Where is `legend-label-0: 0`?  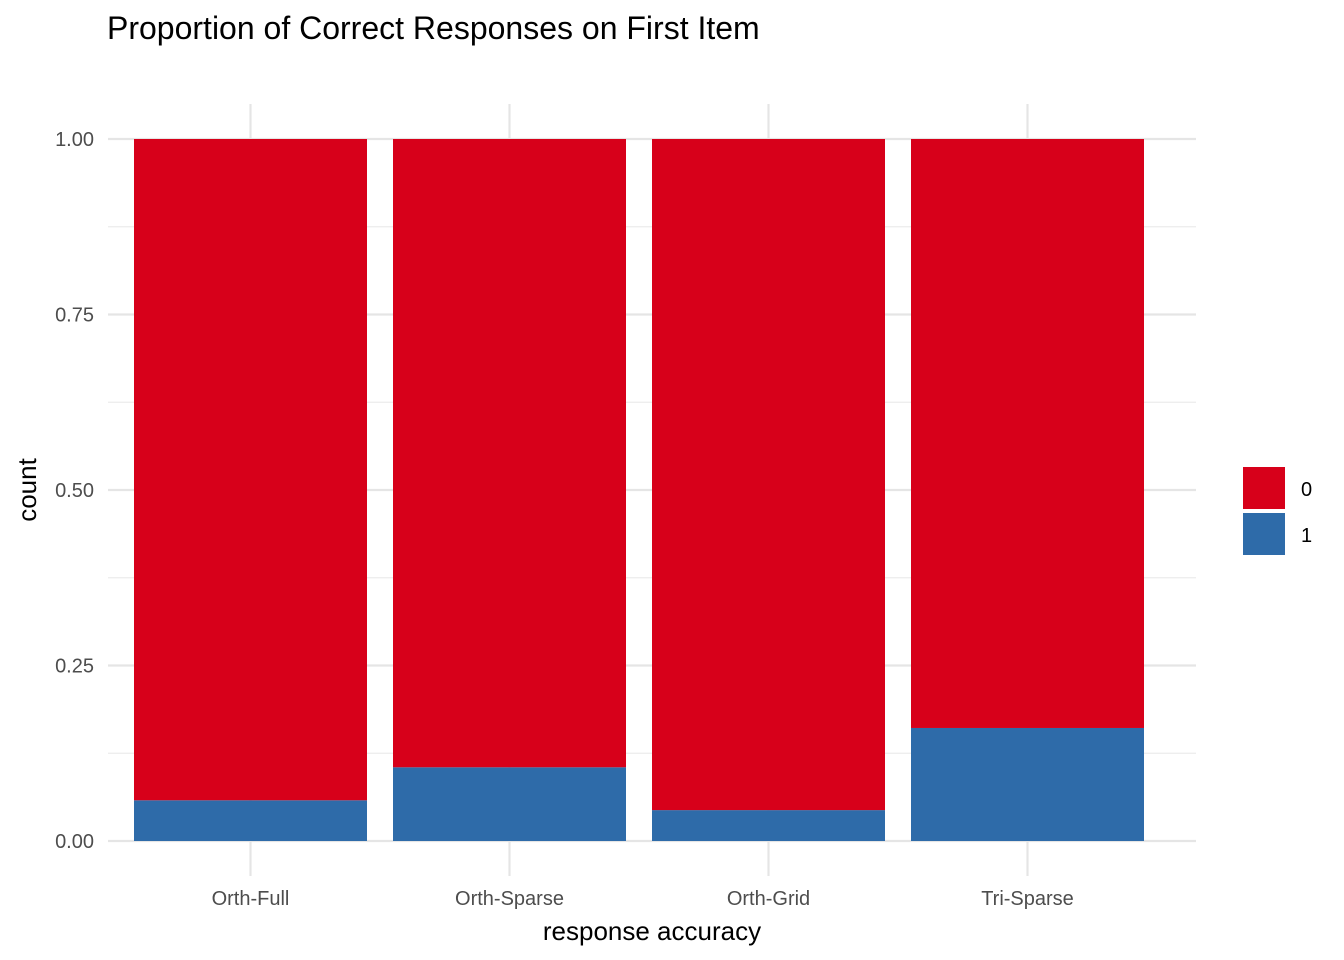
legend-label-0: 0 is located at coordinates (1306, 490).